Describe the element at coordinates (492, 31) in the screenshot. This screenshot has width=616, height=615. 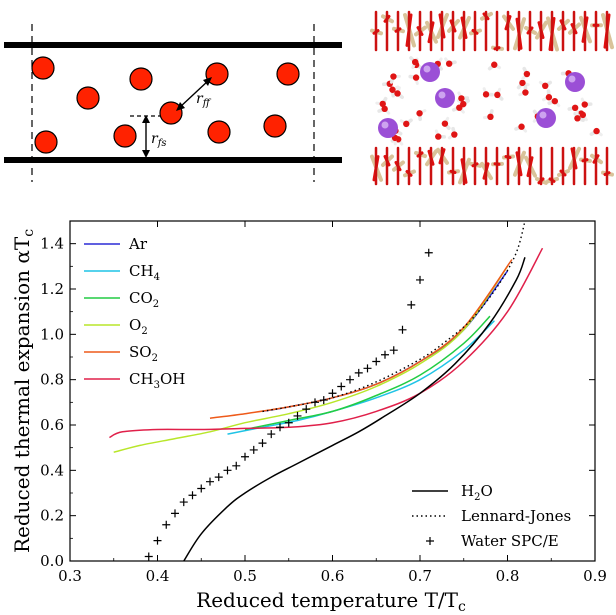
I see `silica-top-layer` at that location.